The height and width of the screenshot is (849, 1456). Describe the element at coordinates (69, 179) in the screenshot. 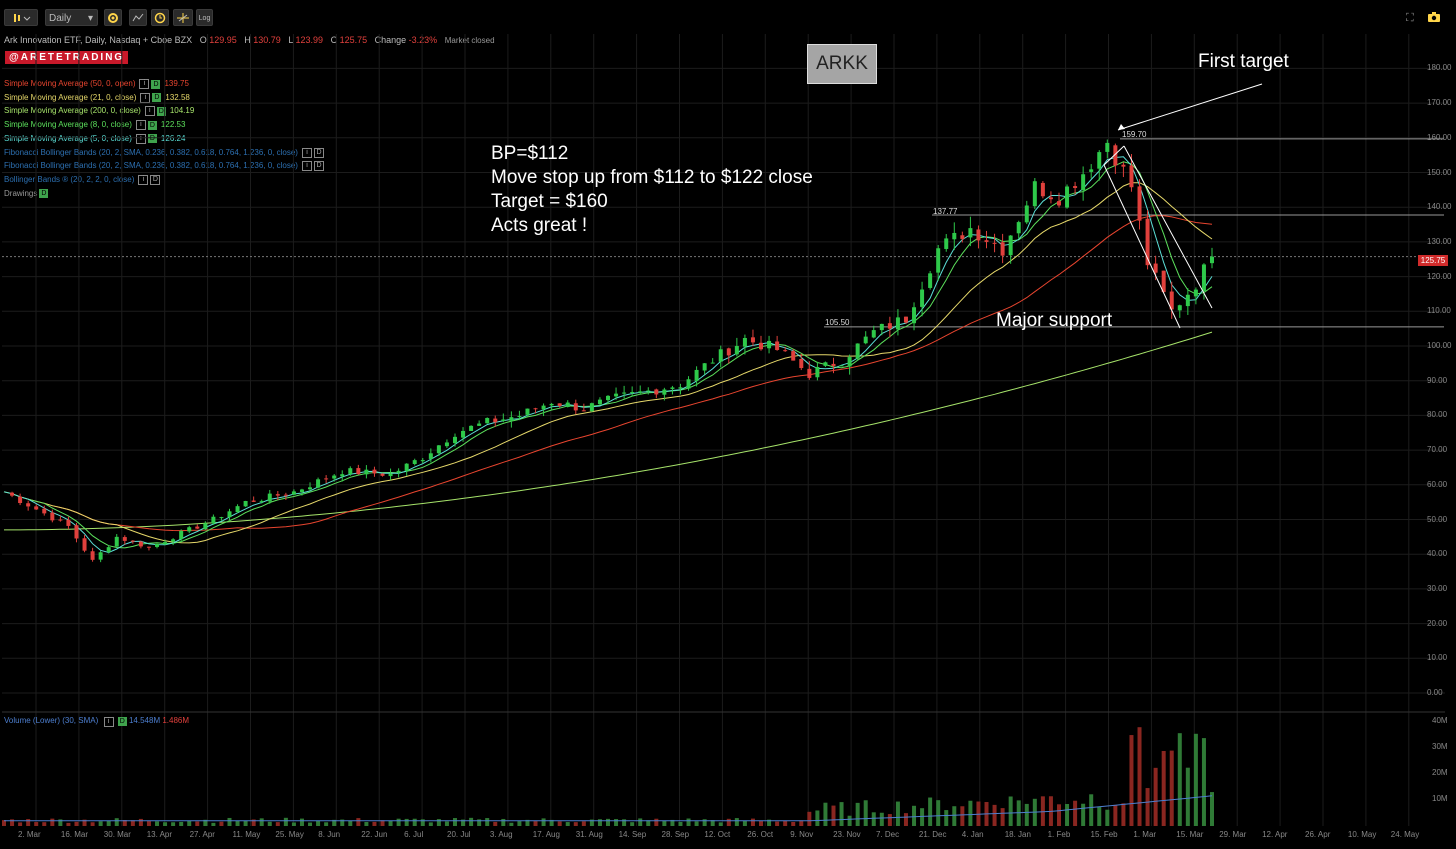

I see `indicator-label: Bollinger Bands ® (20, 2, 2, 0, close)` at that location.